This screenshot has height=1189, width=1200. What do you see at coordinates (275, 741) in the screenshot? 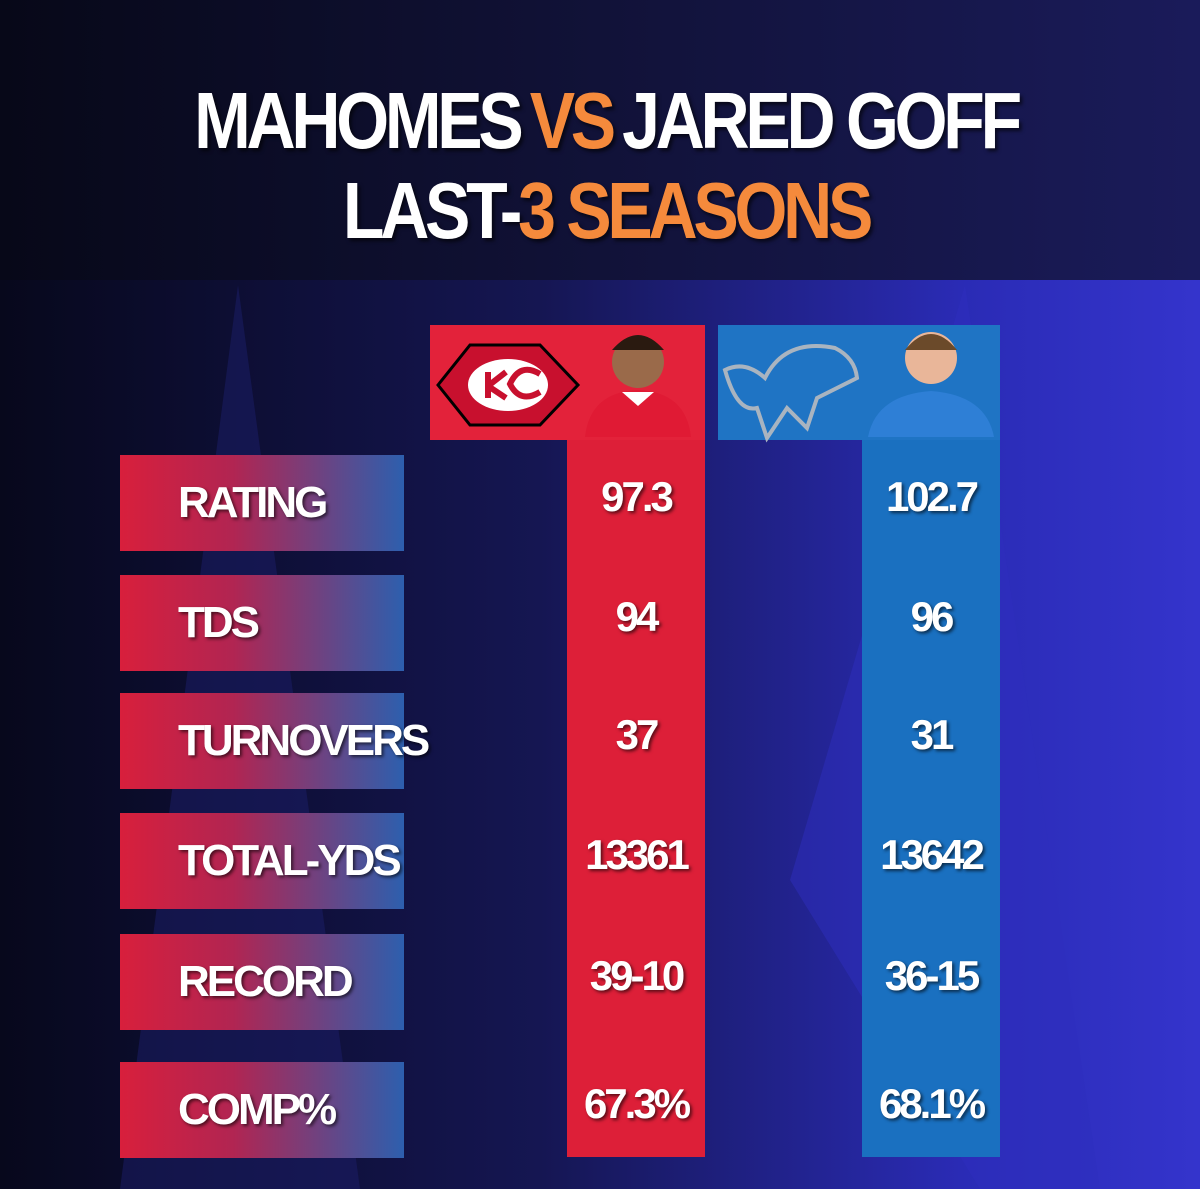
I see `stat-label: TURNOVERS` at bounding box center [275, 741].